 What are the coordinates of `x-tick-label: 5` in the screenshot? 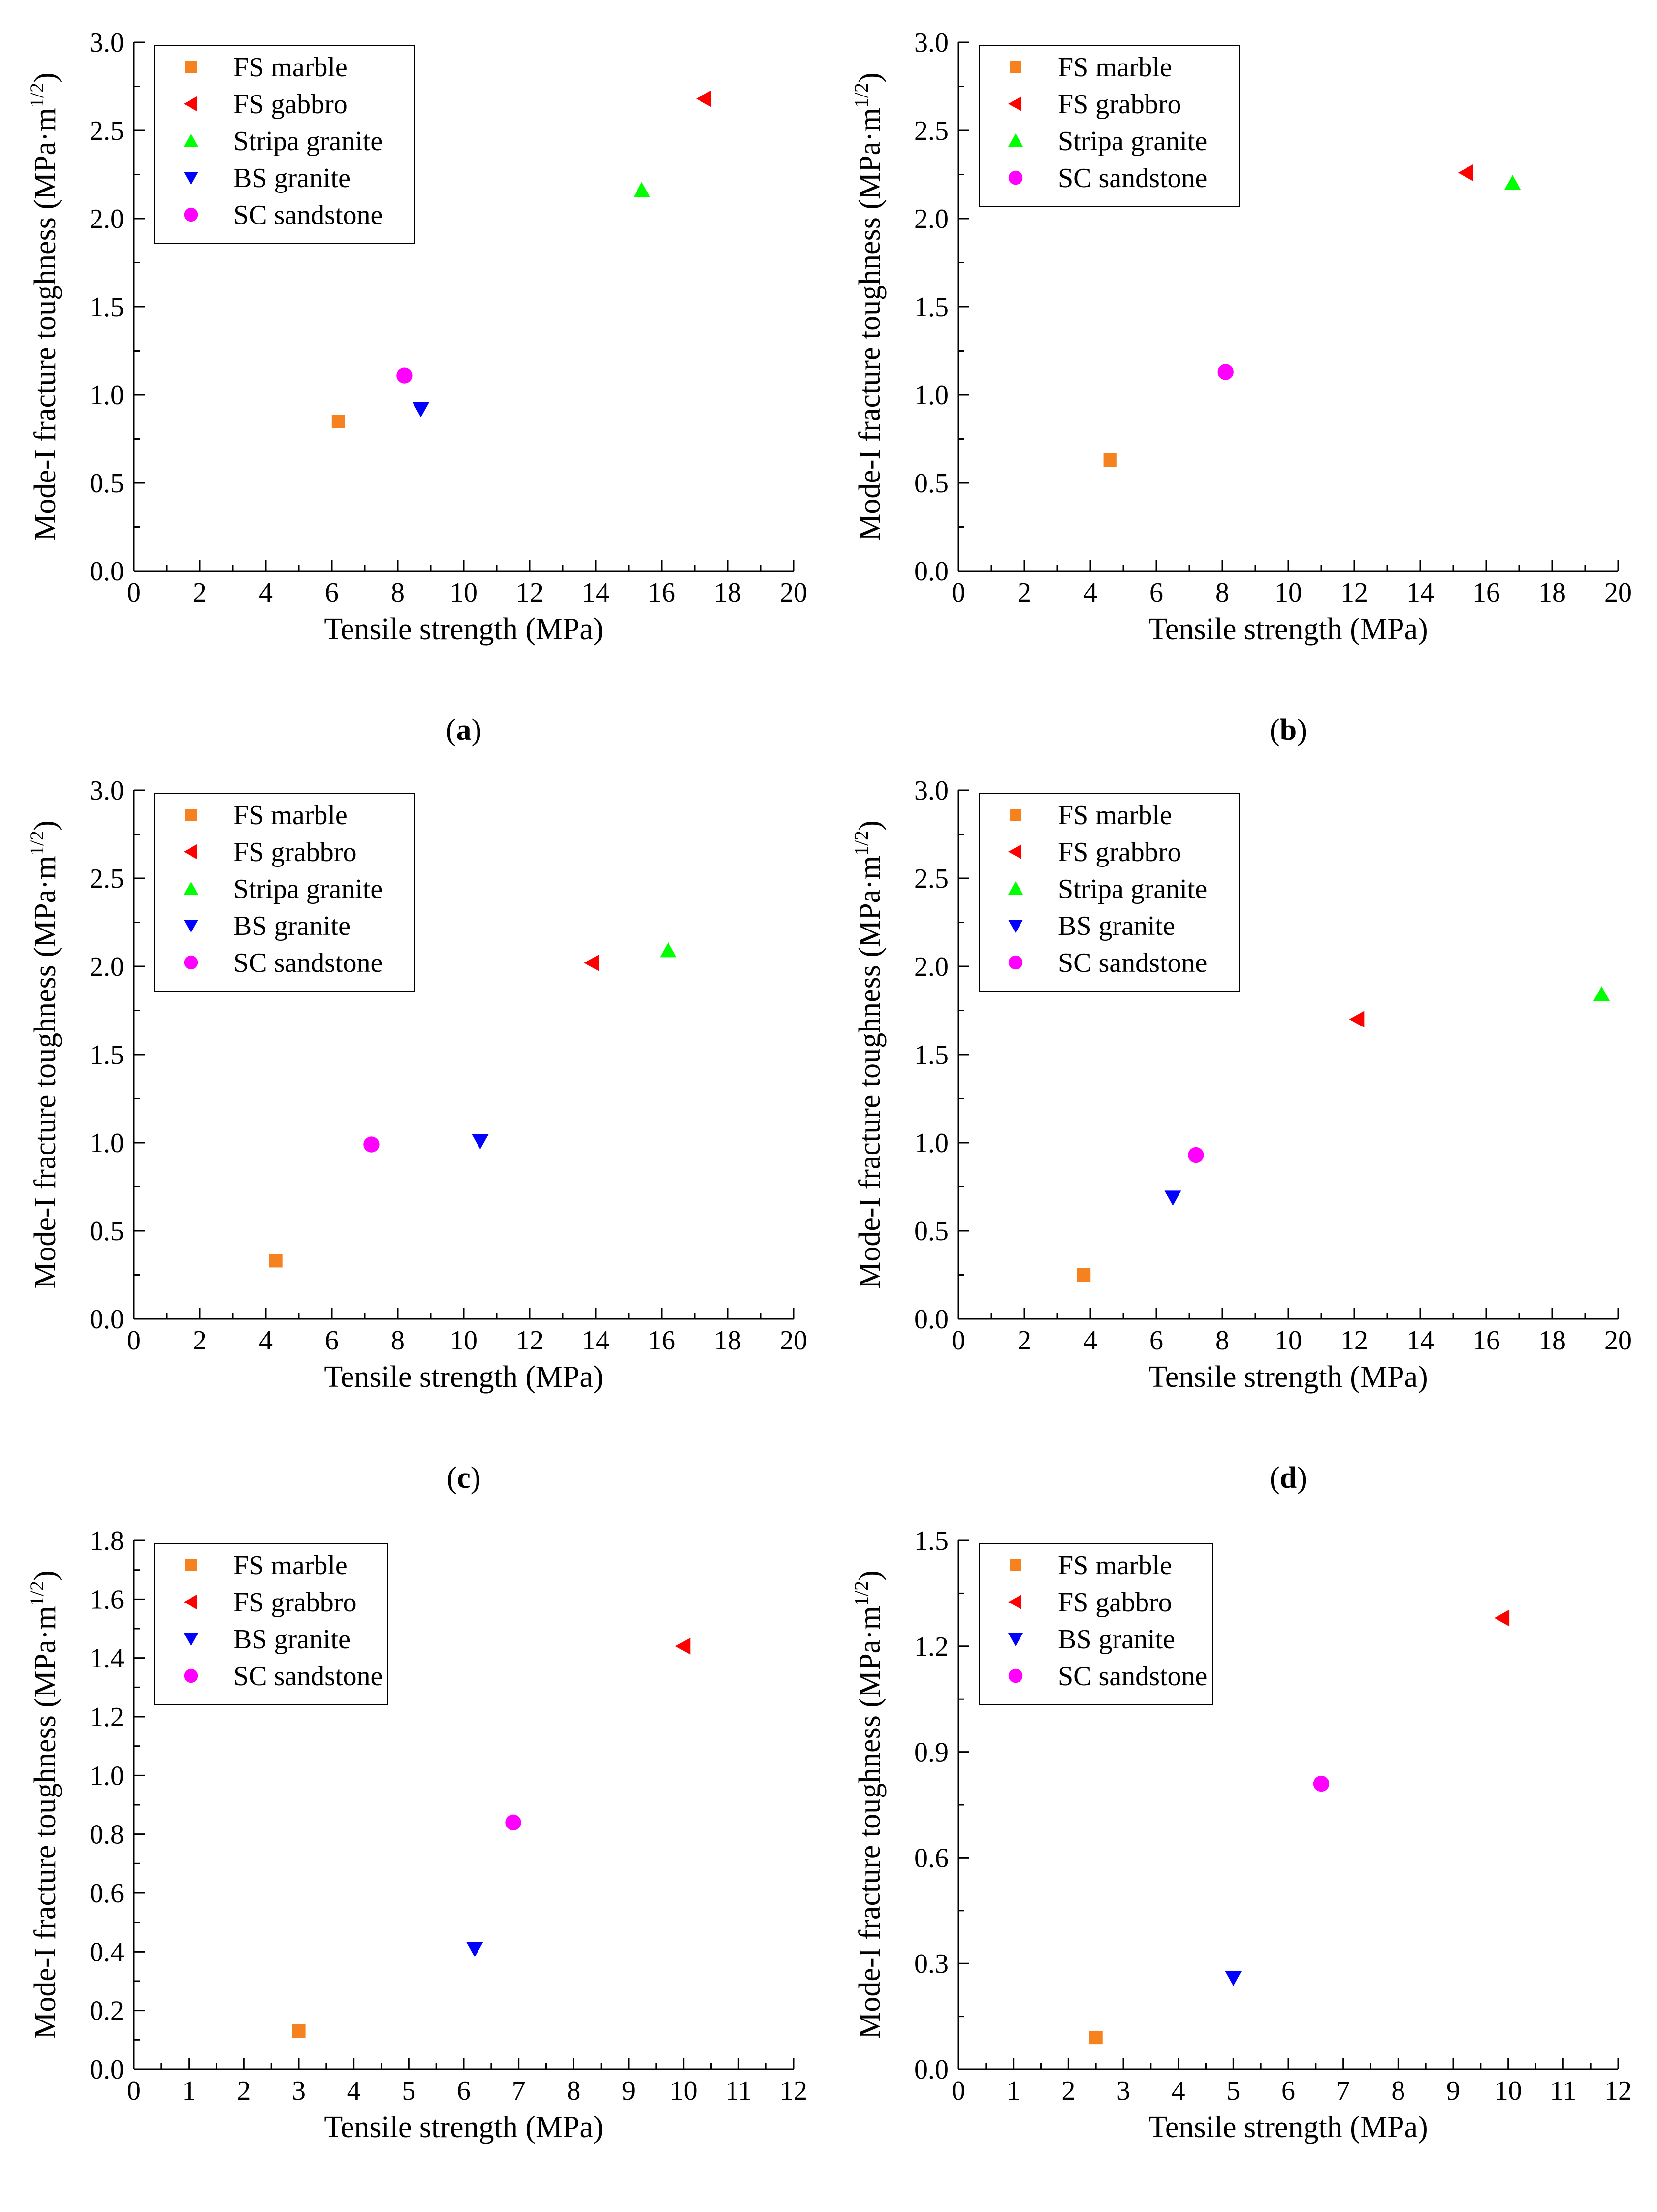 It's located at (409, 2091).